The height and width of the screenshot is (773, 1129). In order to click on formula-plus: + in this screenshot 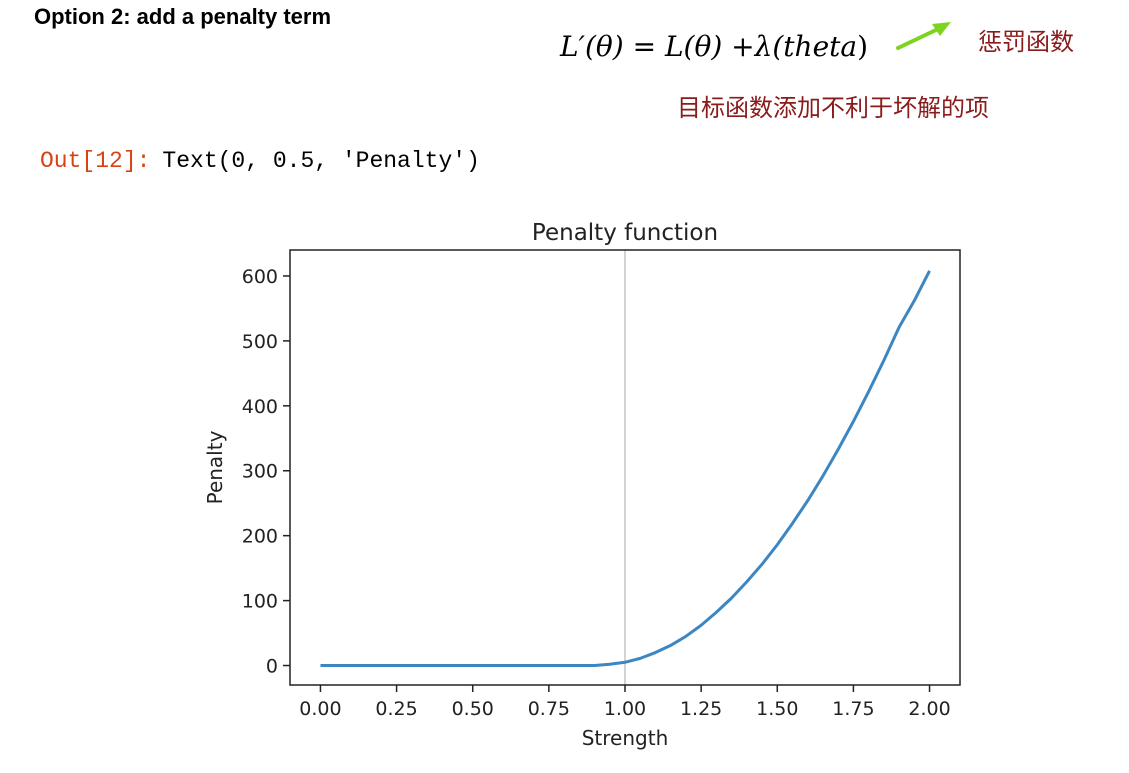, I will do `click(743, 46)`.